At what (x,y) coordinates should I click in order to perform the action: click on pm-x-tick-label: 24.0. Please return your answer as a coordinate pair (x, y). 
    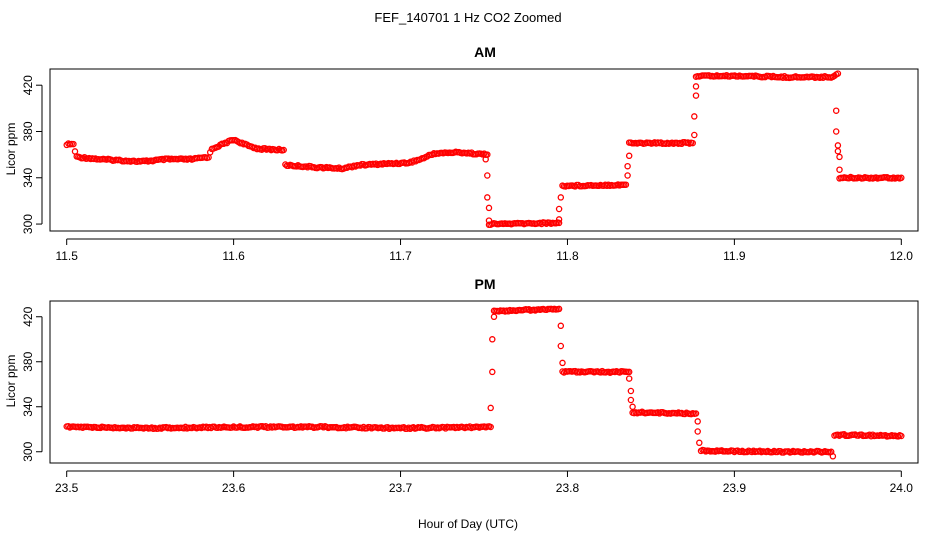
    Looking at the image, I should click on (902, 488).